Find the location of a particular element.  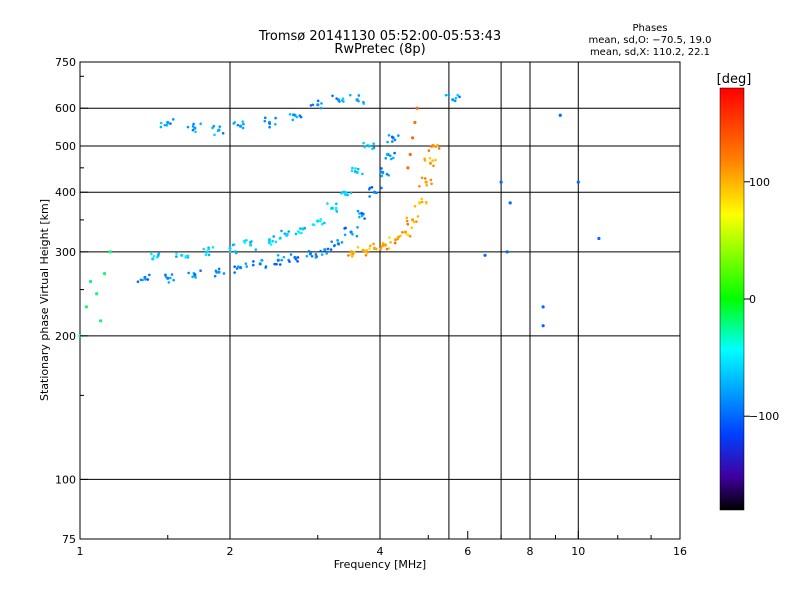

y-tick-label: 500 is located at coordinates (65, 146).